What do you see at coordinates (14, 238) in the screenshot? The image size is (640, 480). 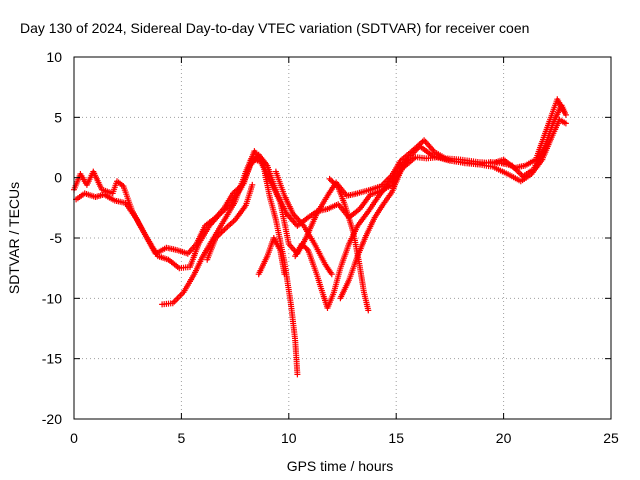 I see `y-axis-title: SDTVAR / TECUs` at bounding box center [14, 238].